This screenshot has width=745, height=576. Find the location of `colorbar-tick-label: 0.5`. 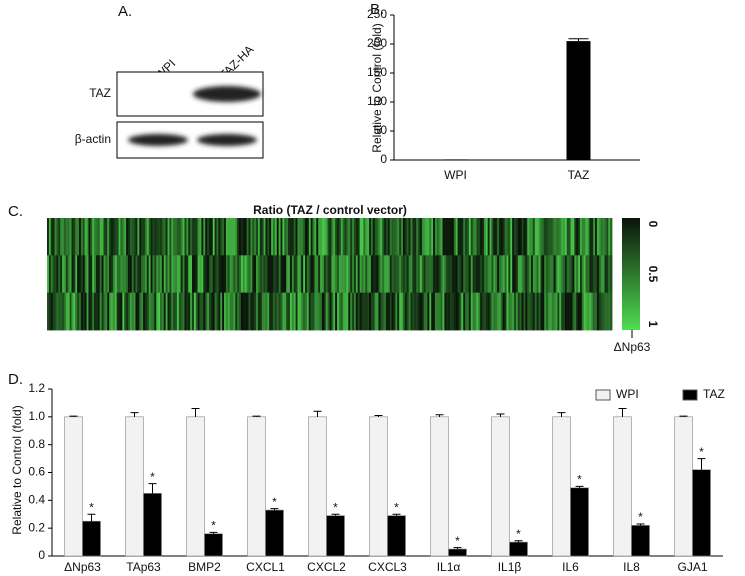

colorbar-tick-label: 0.5 is located at coordinates (653, 274).